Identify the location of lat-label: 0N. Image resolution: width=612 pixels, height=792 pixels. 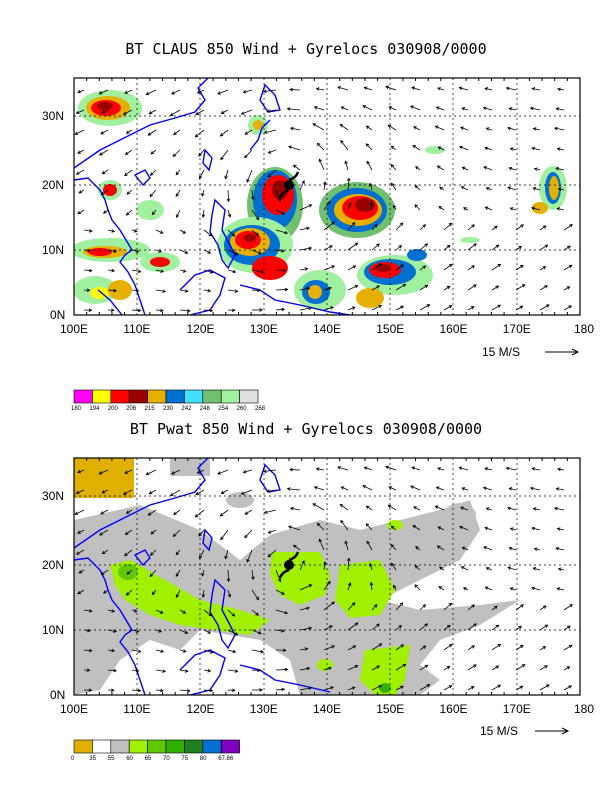
(58, 695).